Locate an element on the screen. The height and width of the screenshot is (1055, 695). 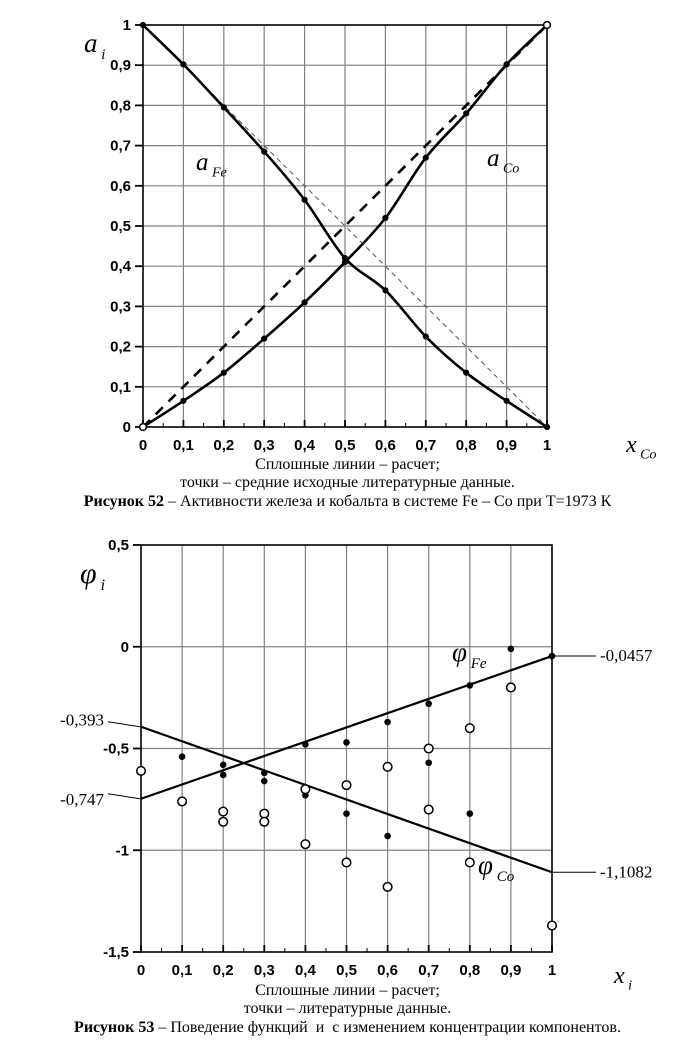
y-tick-label: -1,5 is located at coordinates (116, 952).